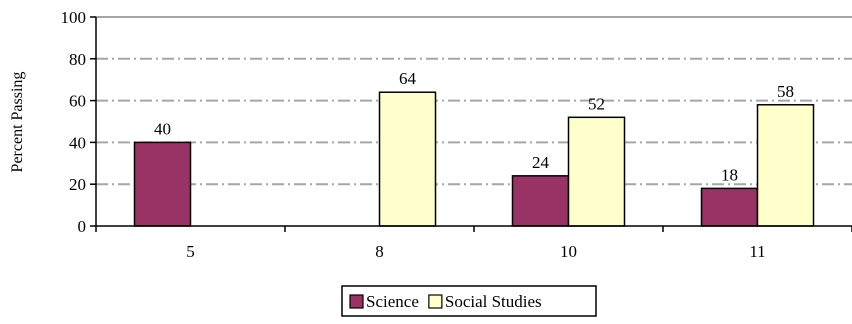 The height and width of the screenshot is (324, 852). What do you see at coordinates (596, 103) in the screenshot?
I see `data-label: 52` at bounding box center [596, 103].